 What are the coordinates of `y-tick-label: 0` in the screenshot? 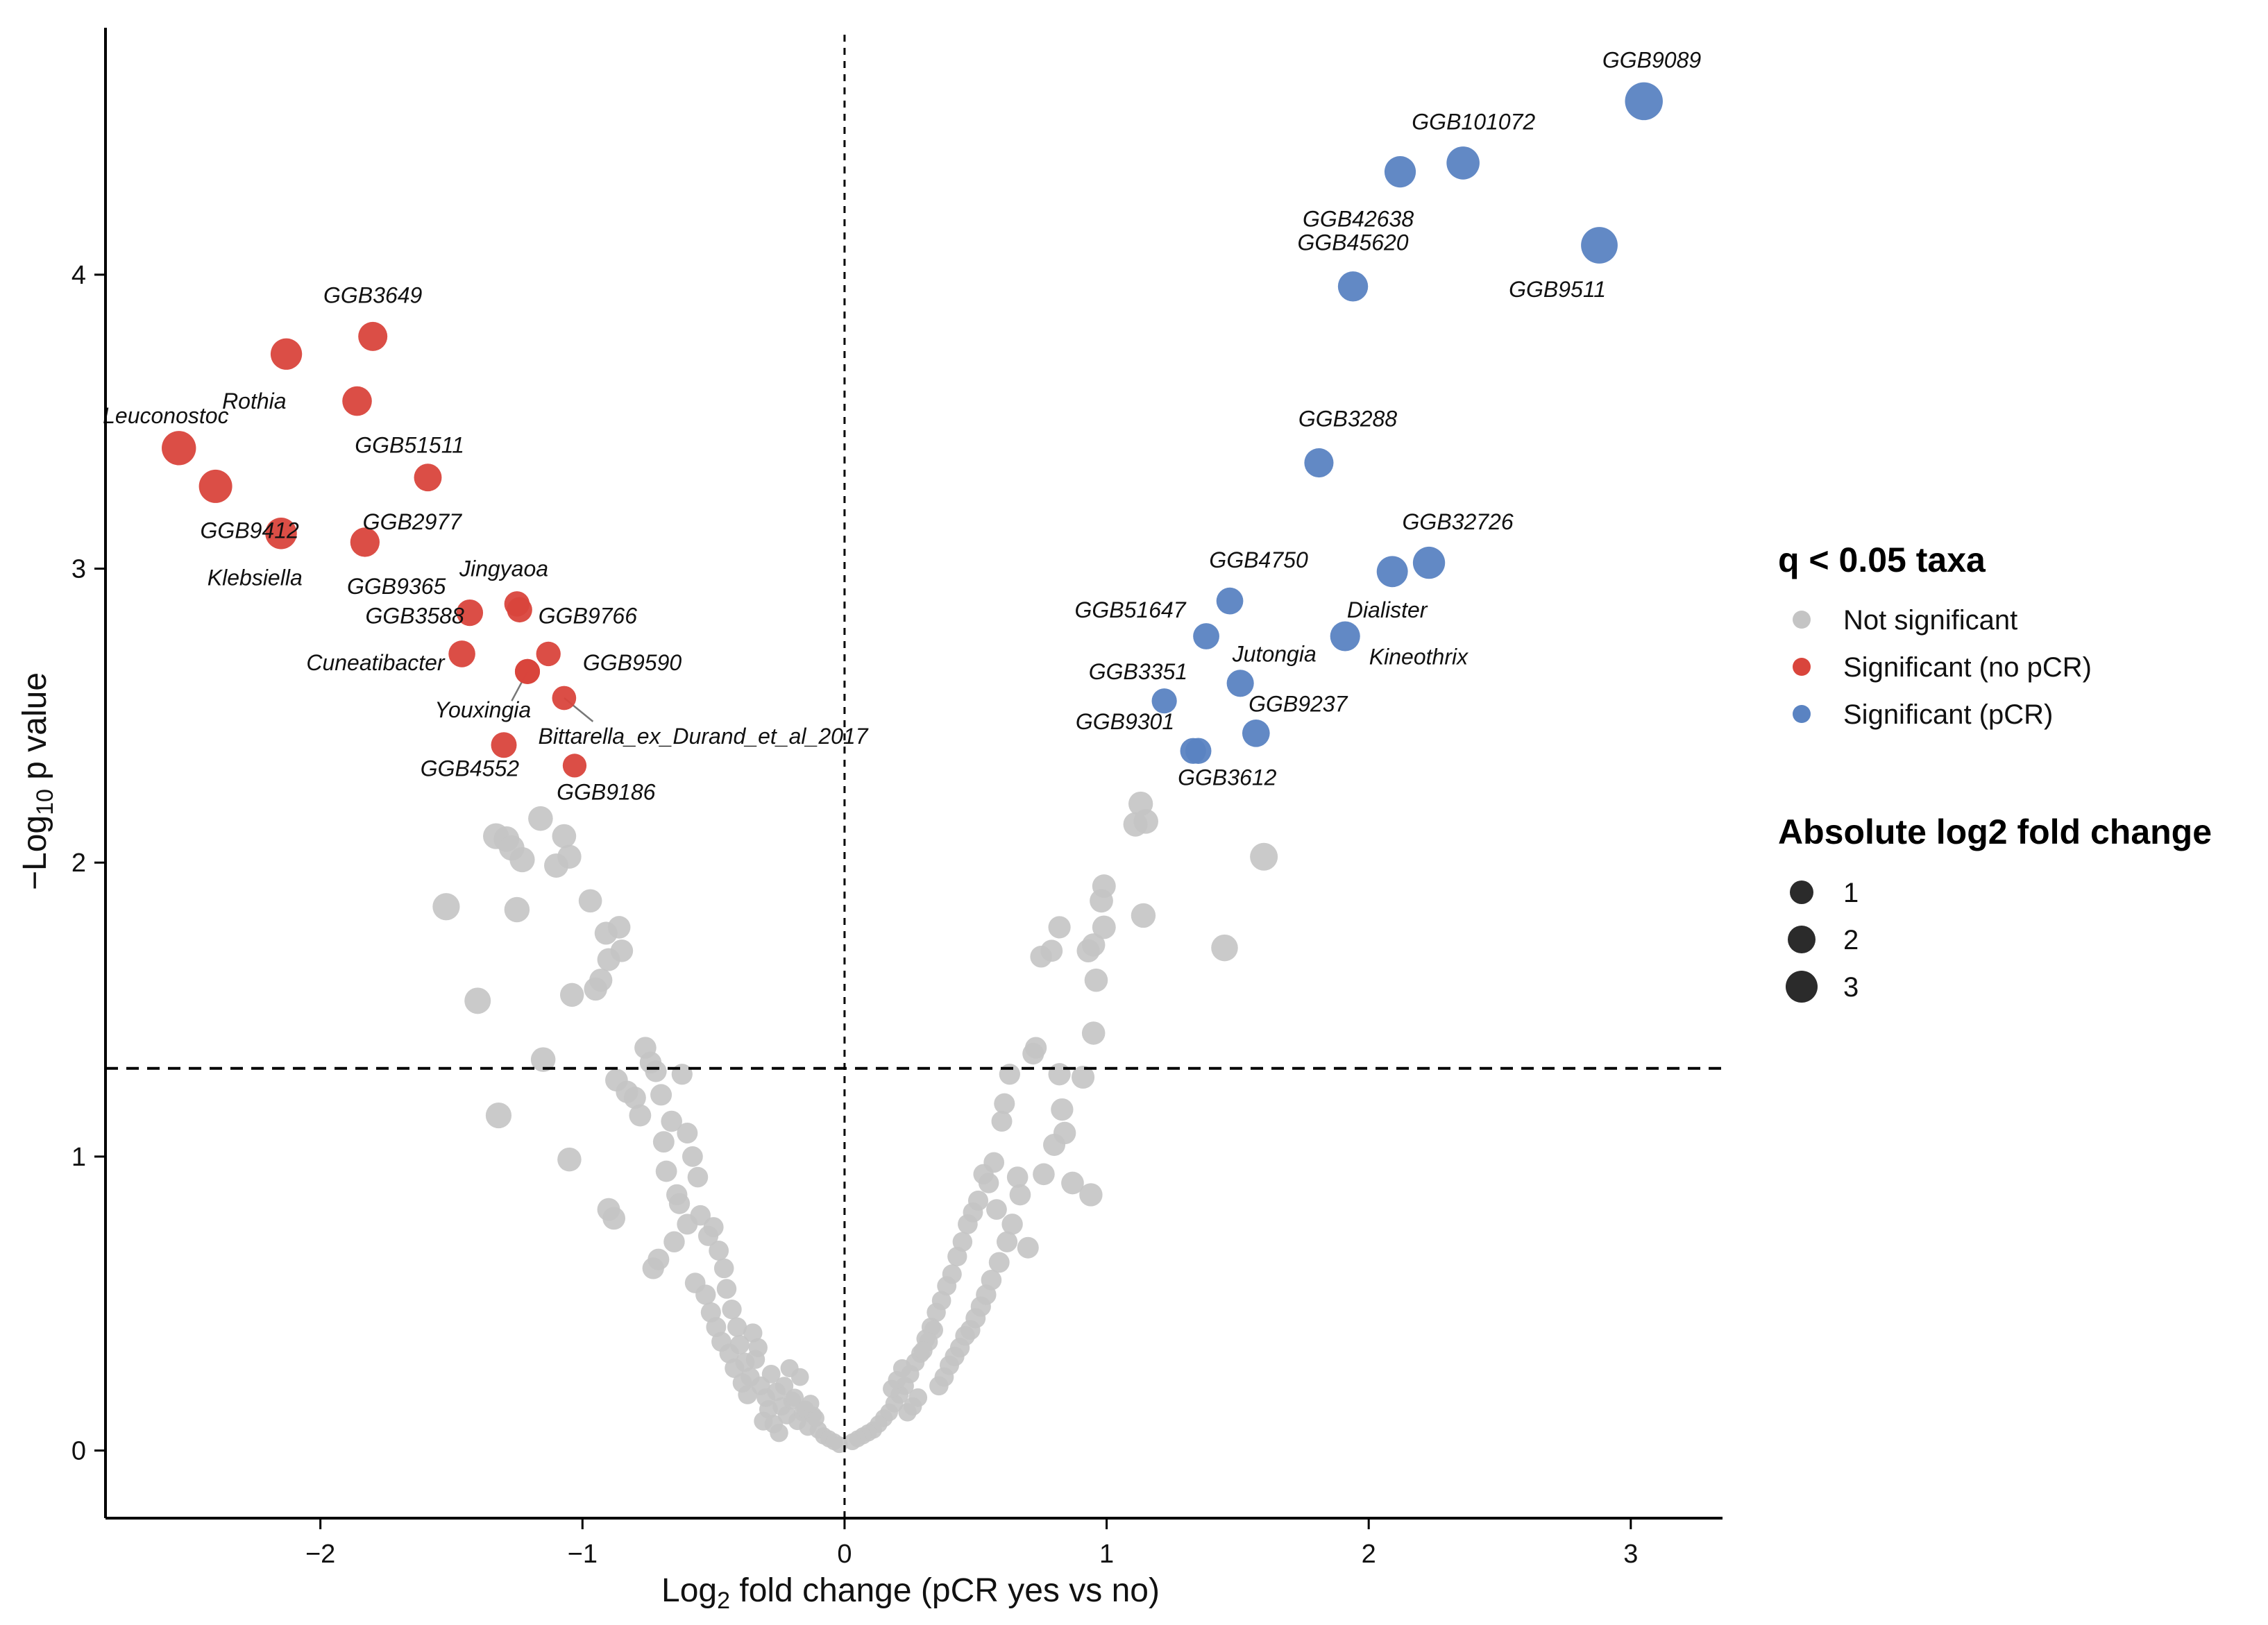 It's located at (78, 1451).